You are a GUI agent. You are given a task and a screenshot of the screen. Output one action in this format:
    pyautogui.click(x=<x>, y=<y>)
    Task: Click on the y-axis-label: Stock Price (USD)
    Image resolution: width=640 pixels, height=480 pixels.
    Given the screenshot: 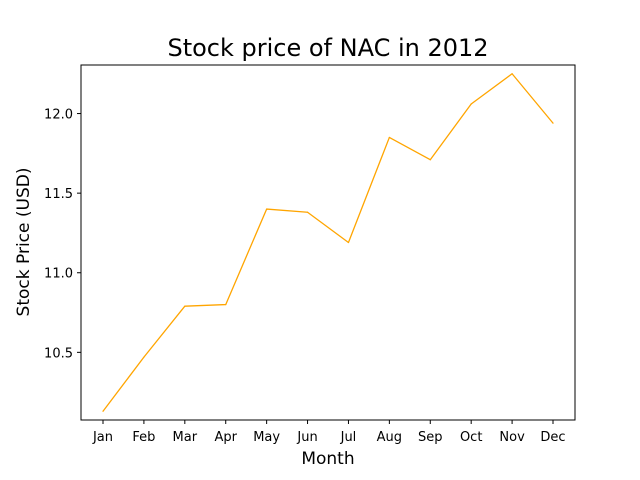 What is the action you would take?
    pyautogui.click(x=24, y=242)
    